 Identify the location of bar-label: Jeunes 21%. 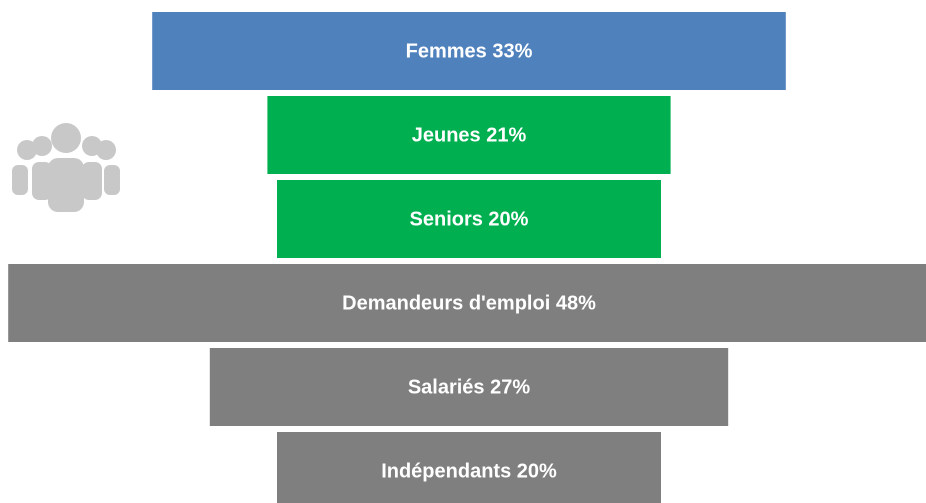
(469, 135).